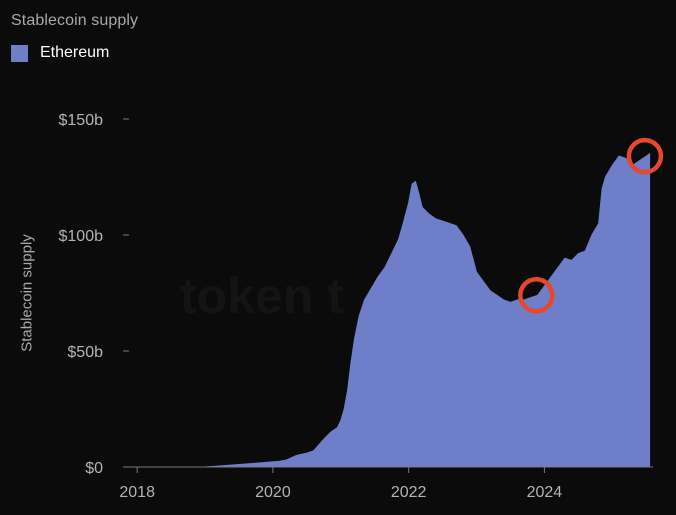 Image resolution: width=676 pixels, height=515 pixels. What do you see at coordinates (75, 52) in the screenshot?
I see `legend-label: Ethereum` at bounding box center [75, 52].